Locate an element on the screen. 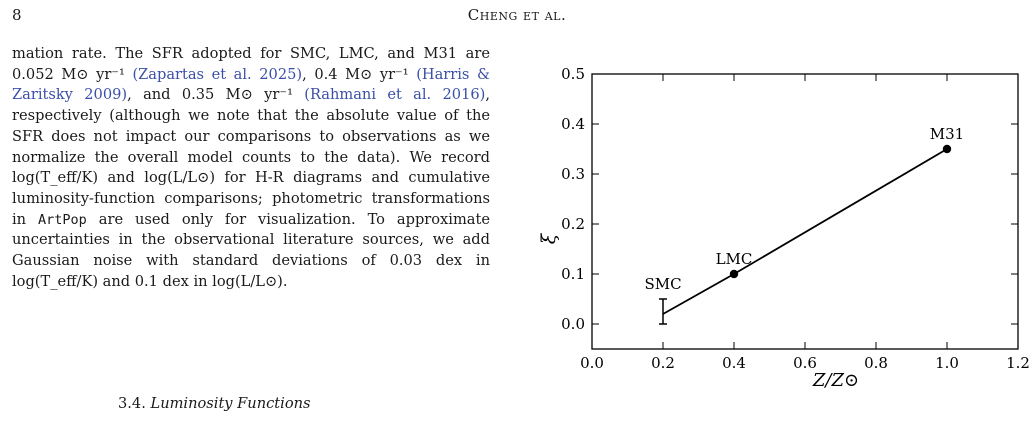  citation-rahmani: (Rahmani et al. 2016) is located at coordinates (395, 95).